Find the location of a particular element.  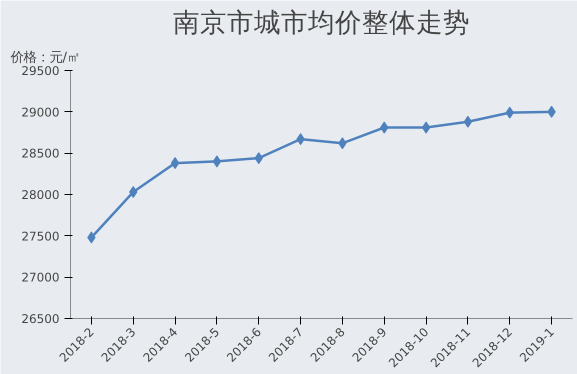

chart-title: 南京市城市均价整体走势 is located at coordinates (321, 23).